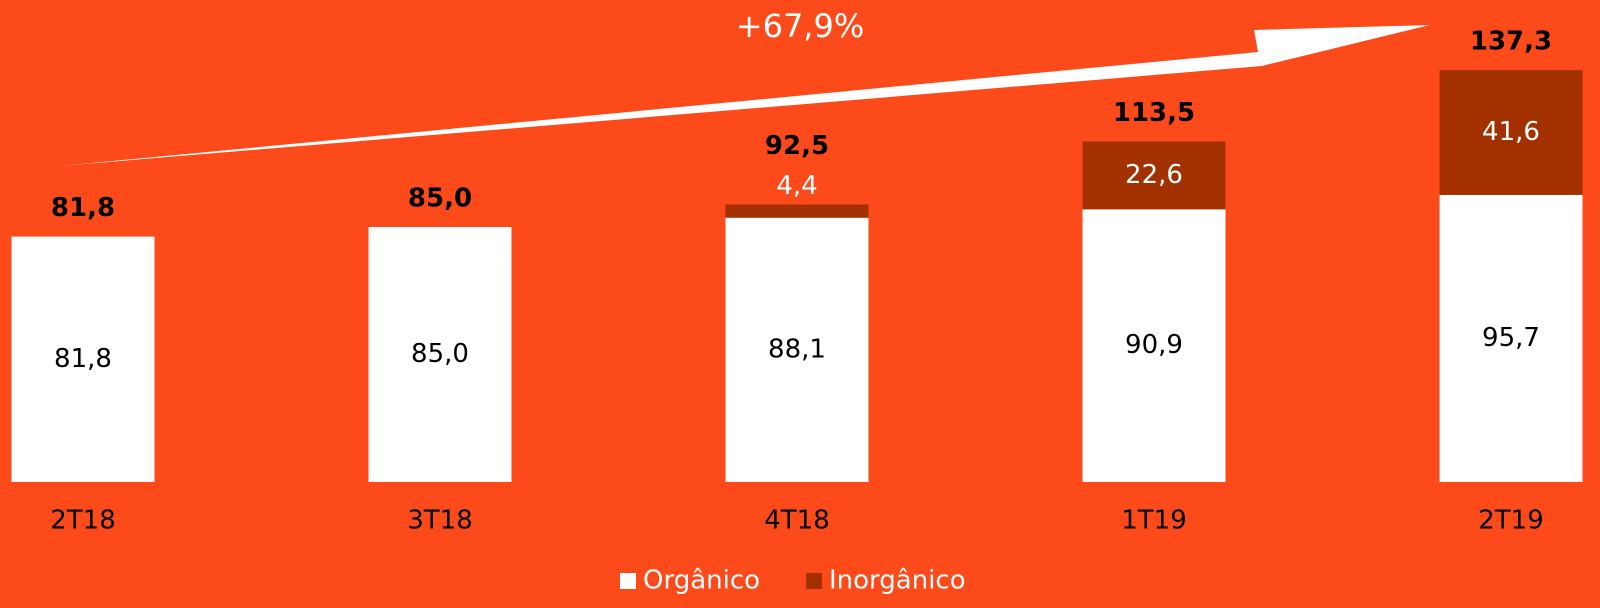 This screenshot has height=608, width=1600. What do you see at coordinates (1154, 521) in the screenshot?
I see `x-tick-label: 1T19` at bounding box center [1154, 521].